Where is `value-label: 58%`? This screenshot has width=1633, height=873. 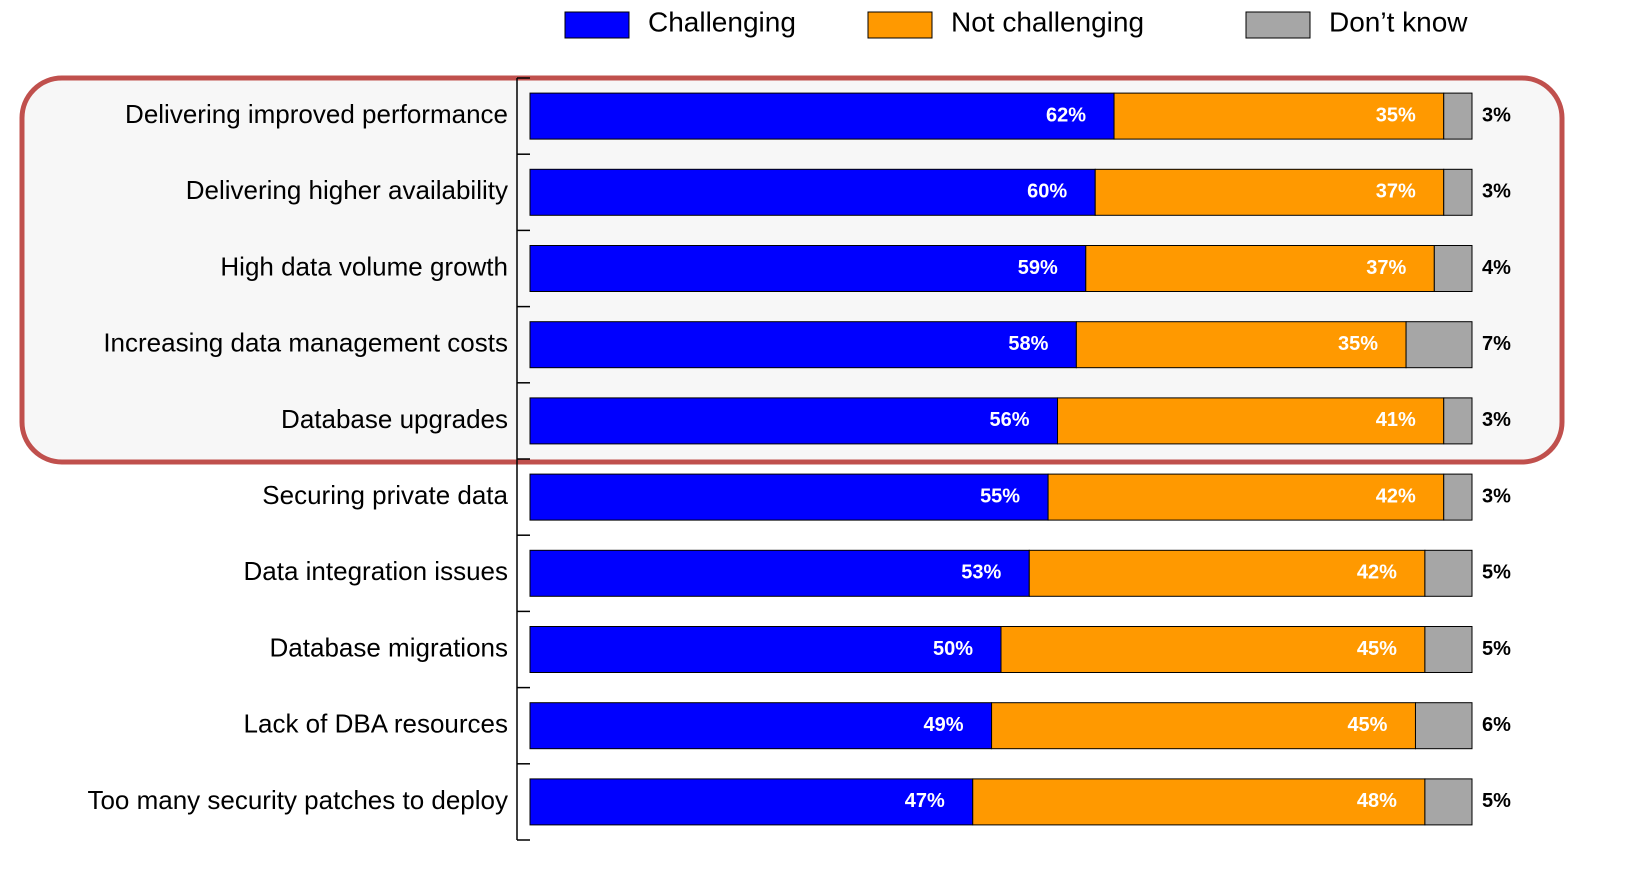
value-label: 58% is located at coordinates (1028, 344).